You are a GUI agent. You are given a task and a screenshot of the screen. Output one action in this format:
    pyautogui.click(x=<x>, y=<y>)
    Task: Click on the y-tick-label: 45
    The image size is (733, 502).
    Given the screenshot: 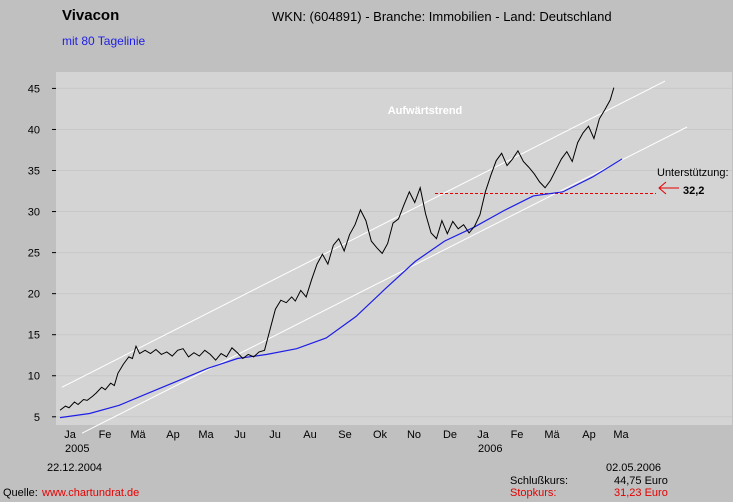 What is the action you would take?
    pyautogui.click(x=34, y=89)
    